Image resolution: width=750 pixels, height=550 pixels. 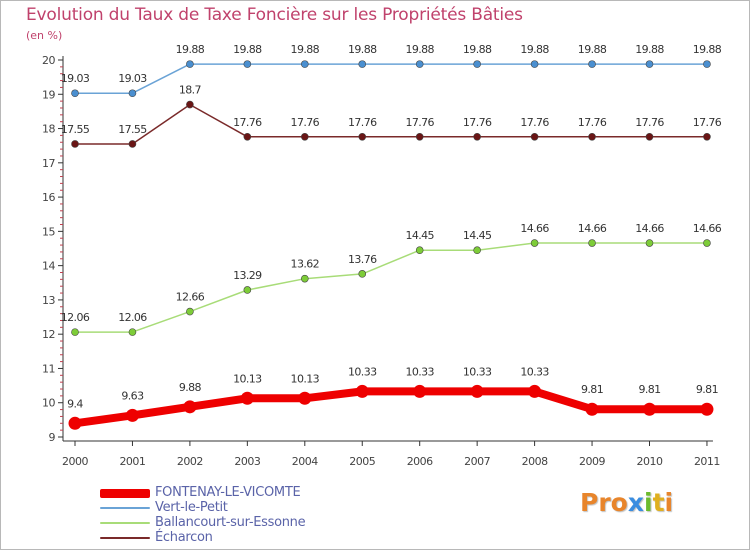 I want to click on y-tick-label: 15, so click(x=48, y=231).